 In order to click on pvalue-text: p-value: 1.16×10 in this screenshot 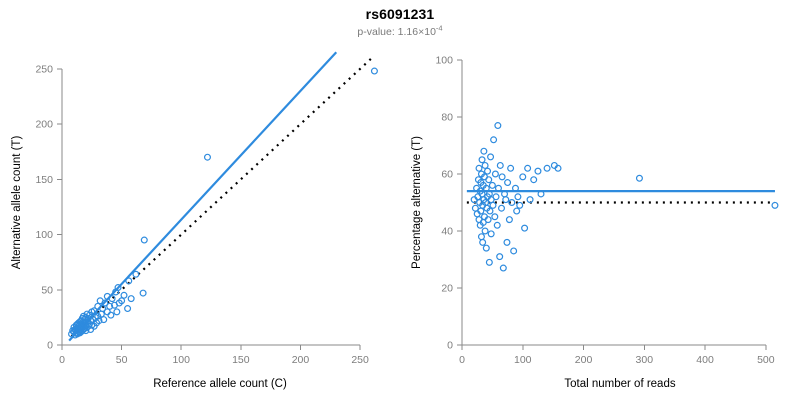, I will do `click(396, 32)`.